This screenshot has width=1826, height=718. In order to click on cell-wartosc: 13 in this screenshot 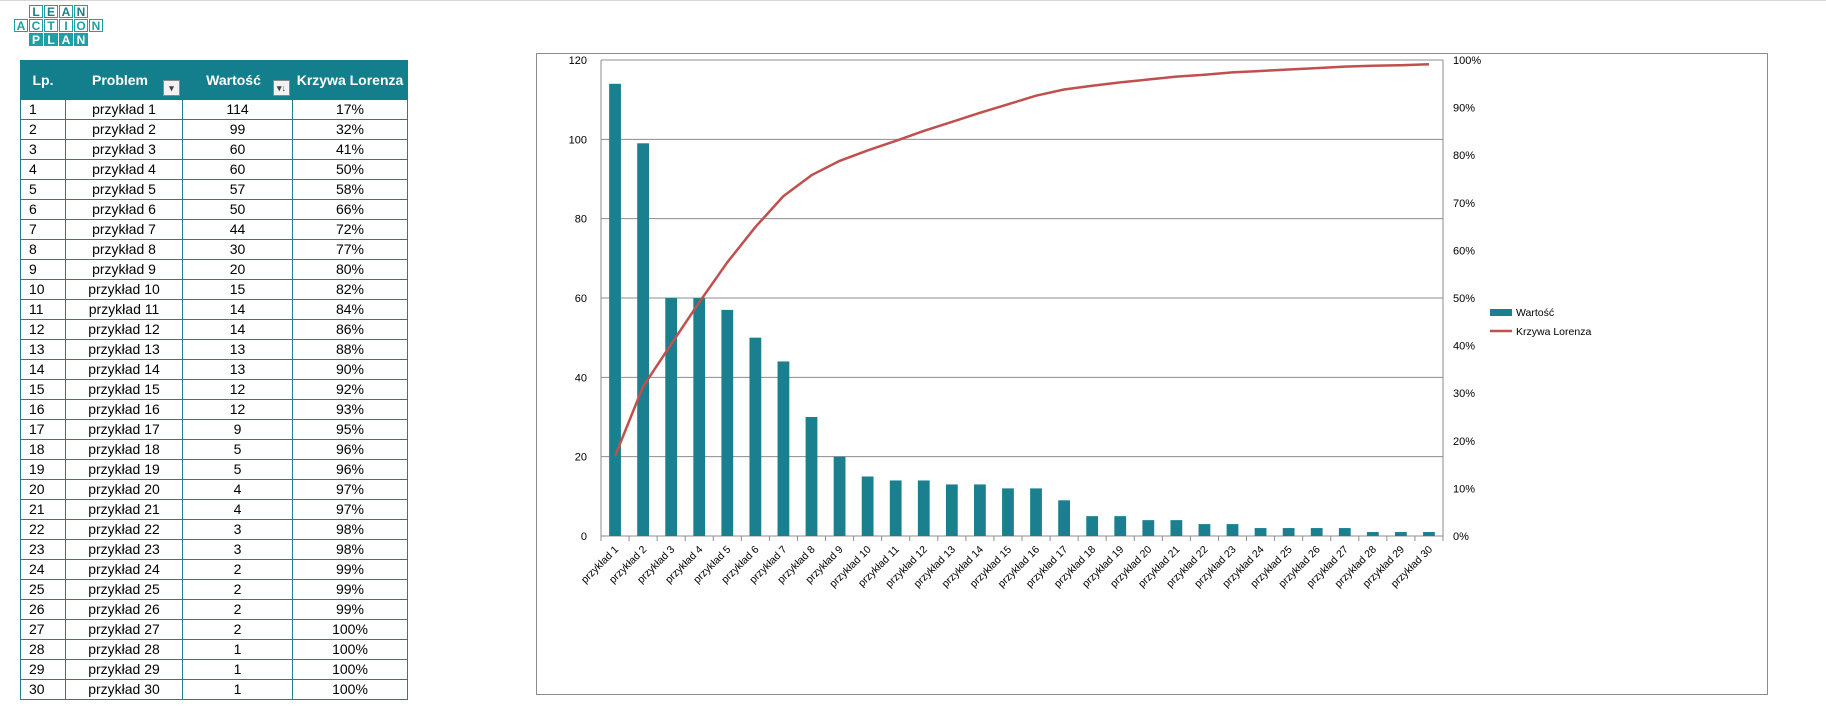, I will do `click(237, 349)`.